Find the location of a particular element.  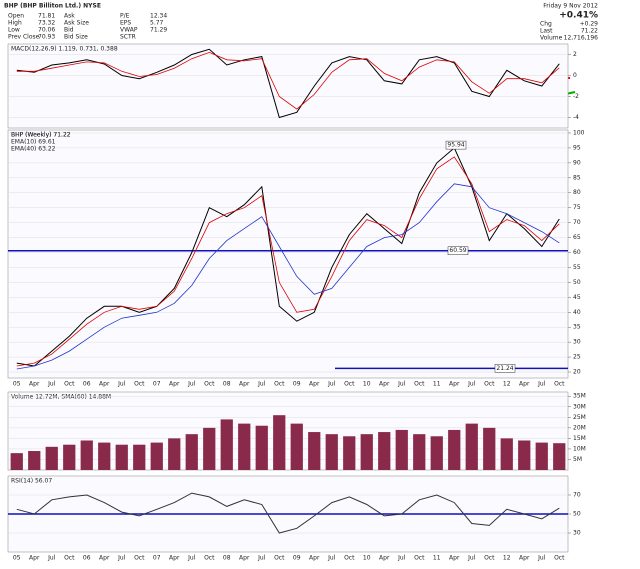

y-tick-label: 60 is located at coordinates (577, 252).